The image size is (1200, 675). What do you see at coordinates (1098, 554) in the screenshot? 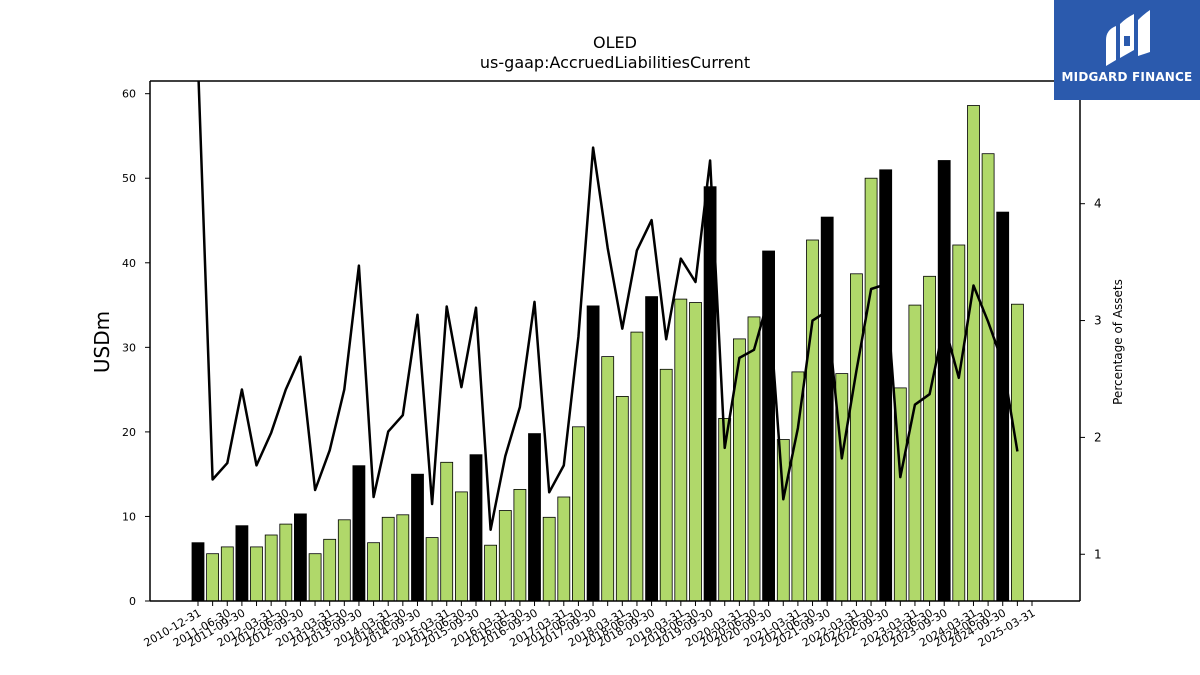
I see `y2-tick-label: 1` at bounding box center [1098, 554].